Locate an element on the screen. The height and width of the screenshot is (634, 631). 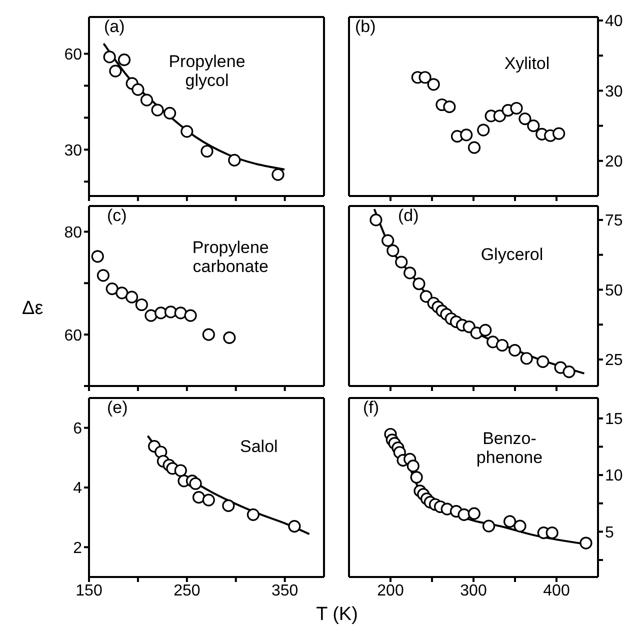
y-tick-label: 80 is located at coordinates (73, 233).